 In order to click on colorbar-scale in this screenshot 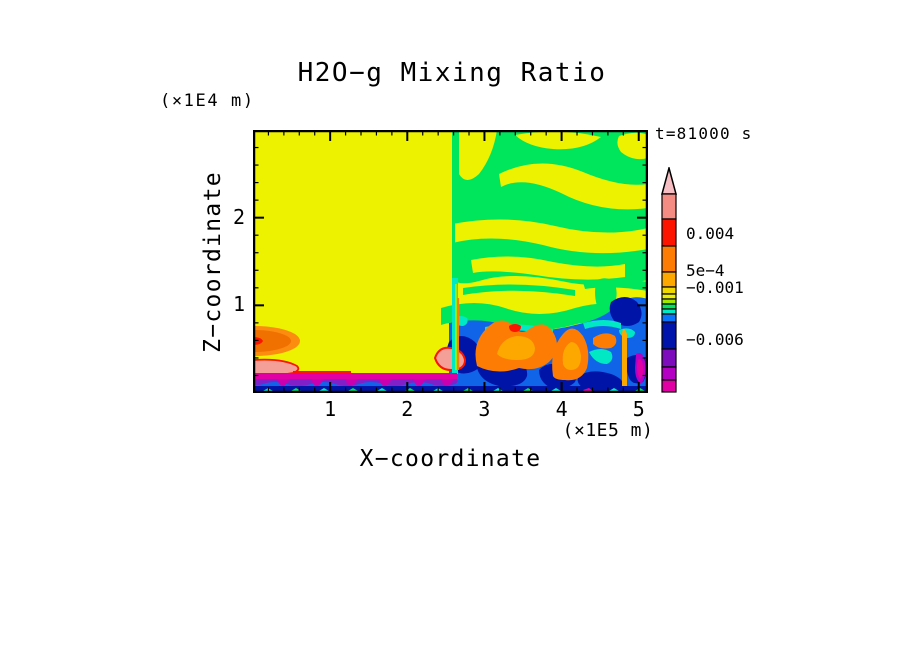, I will do `click(669, 279)`.